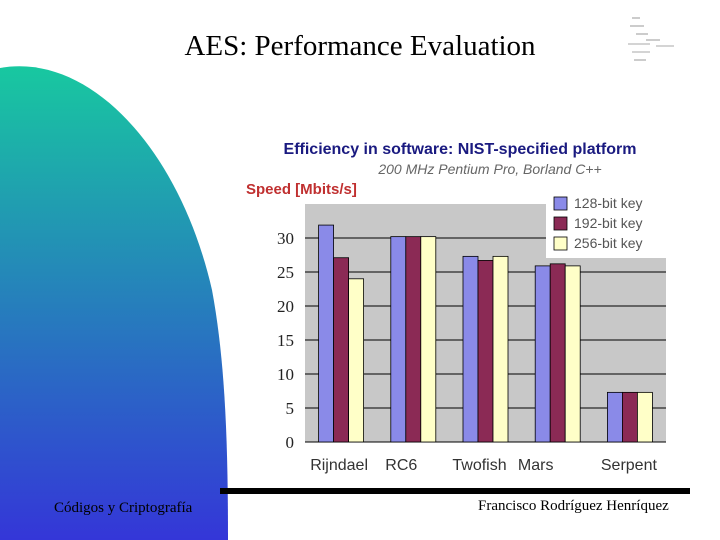  What do you see at coordinates (290, 408) in the screenshot?
I see `y-tick-label-1: 5` at bounding box center [290, 408].